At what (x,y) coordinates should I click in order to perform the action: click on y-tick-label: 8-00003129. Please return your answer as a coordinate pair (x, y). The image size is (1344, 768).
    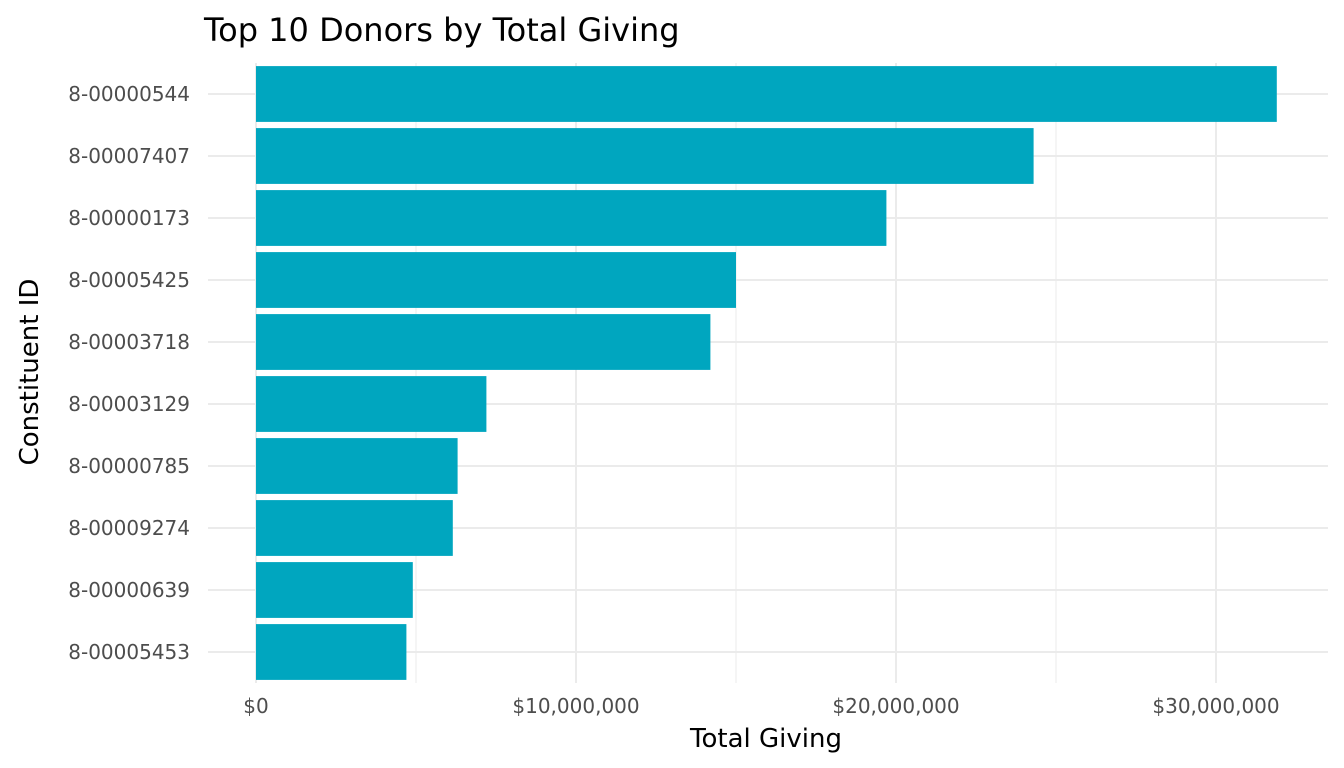
    Looking at the image, I should click on (129, 404).